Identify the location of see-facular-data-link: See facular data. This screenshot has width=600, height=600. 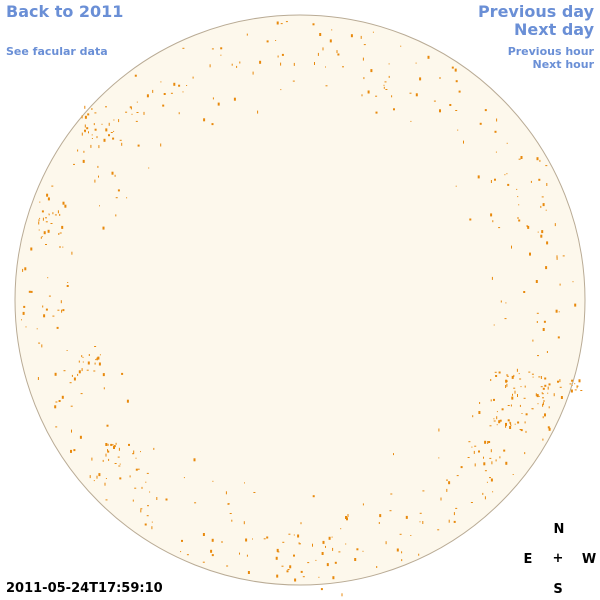
(57, 51).